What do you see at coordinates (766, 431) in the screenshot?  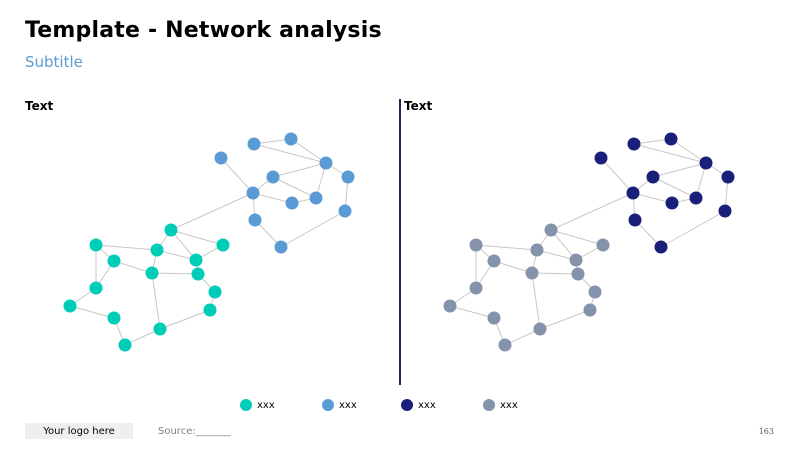 I see `page-number: 163` at bounding box center [766, 431].